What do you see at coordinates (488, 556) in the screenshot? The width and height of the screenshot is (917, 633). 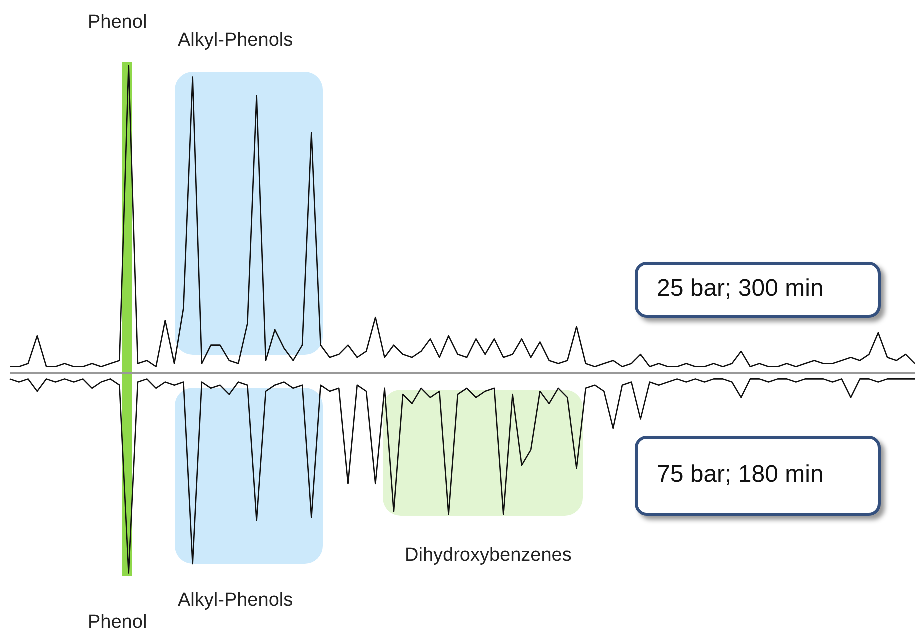 I see `annotation: Dihydroxybenzenes` at bounding box center [488, 556].